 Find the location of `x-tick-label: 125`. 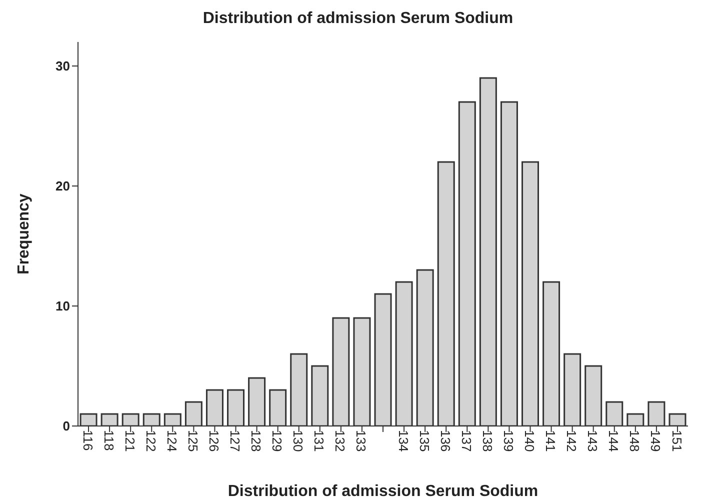

x-tick-label: 125 is located at coordinates (192, 441).